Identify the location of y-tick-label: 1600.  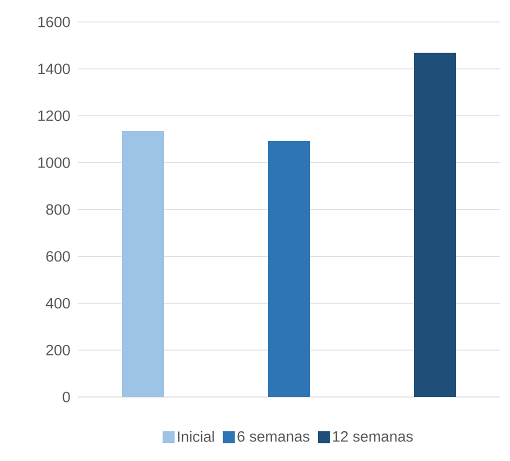
(54, 22).